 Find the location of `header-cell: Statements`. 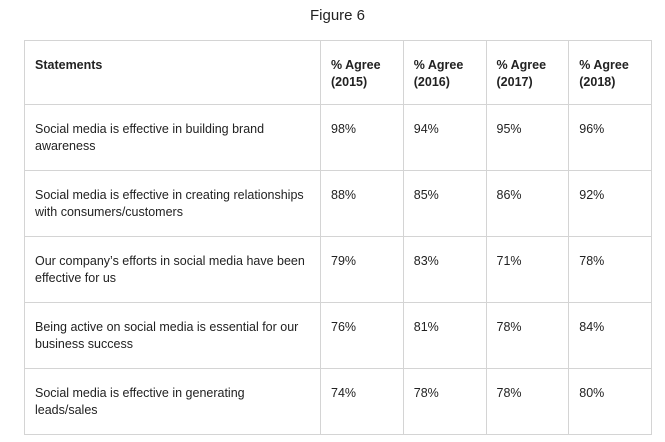

header-cell: Statements is located at coordinates (172, 72).